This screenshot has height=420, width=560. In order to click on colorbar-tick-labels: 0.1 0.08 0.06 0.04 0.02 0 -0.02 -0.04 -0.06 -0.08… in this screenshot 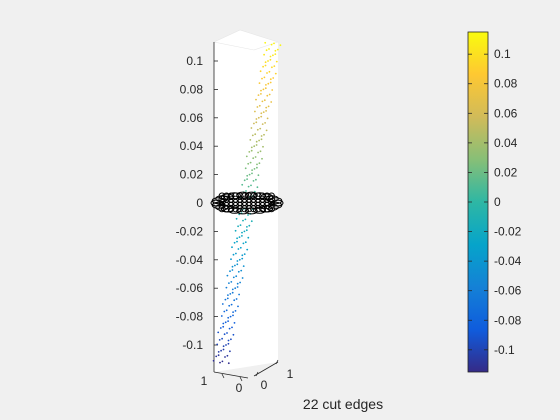, I will do `click(508, 202)`.